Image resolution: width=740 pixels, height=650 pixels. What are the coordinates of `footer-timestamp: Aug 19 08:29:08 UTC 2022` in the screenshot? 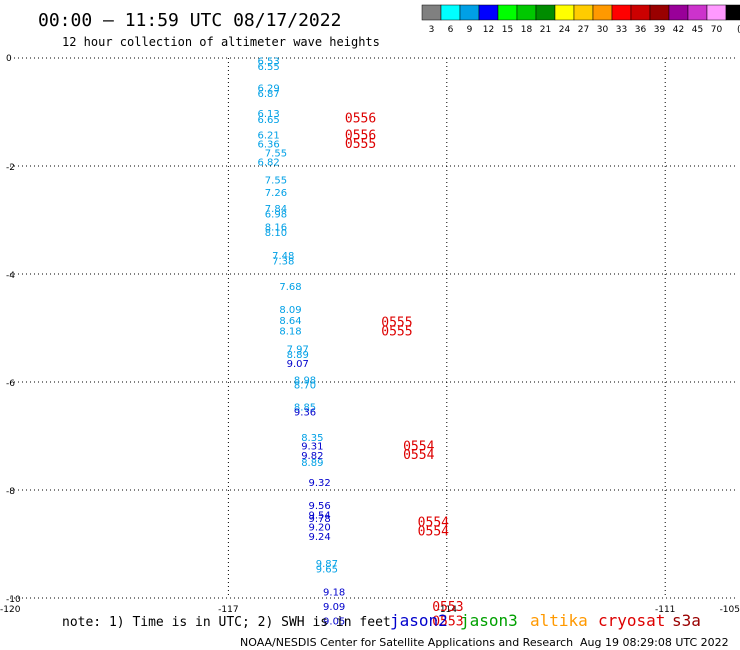 It's located at (654, 642).